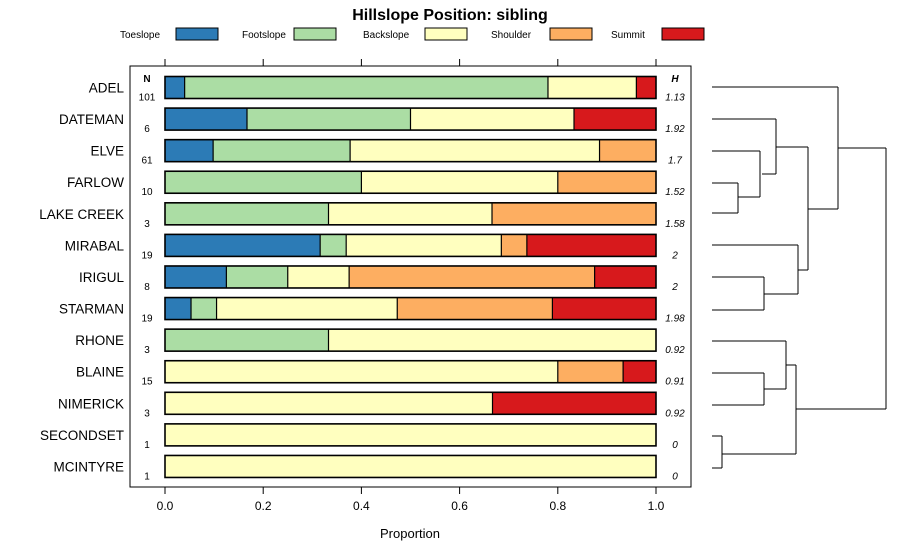  Describe the element at coordinates (264, 35) in the screenshot. I see `legend-label: Footslope` at that location.